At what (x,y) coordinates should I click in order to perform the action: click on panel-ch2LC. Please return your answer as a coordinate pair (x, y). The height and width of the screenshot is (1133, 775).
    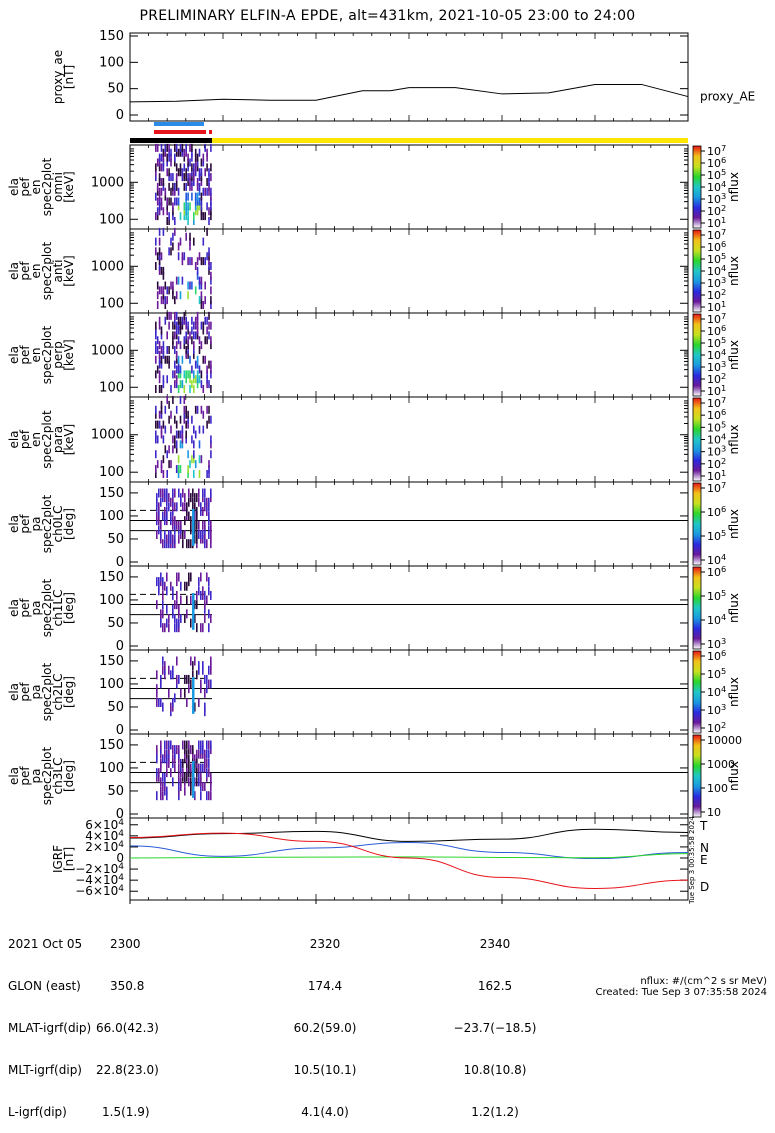
    Looking at the image, I should click on (409, 692).